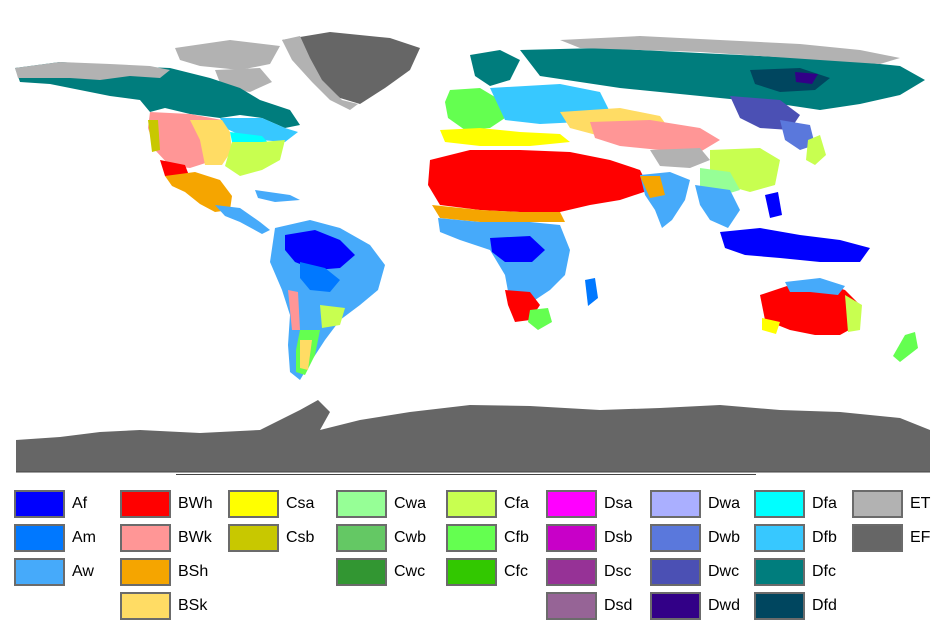 The height and width of the screenshot is (631, 938). Describe the element at coordinates (539, 181) in the screenshot. I see `sahara-arabia` at that location.